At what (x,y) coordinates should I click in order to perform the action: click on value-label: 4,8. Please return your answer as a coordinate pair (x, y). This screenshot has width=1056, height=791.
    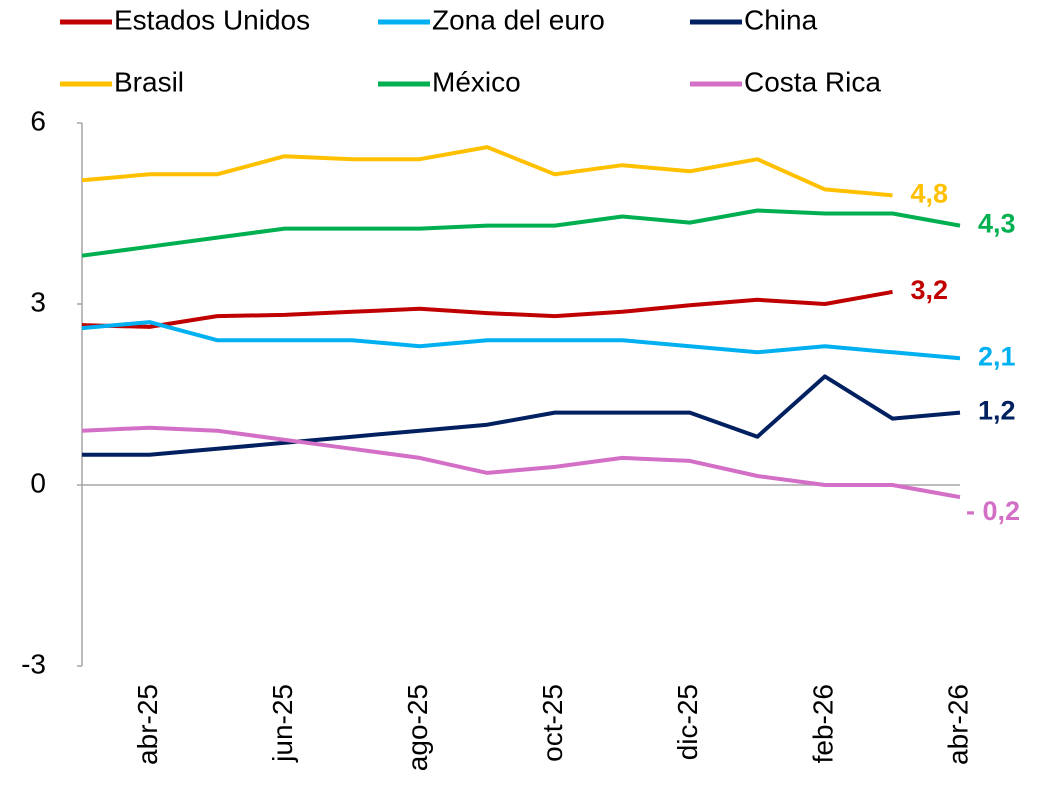
    Looking at the image, I should click on (929, 194).